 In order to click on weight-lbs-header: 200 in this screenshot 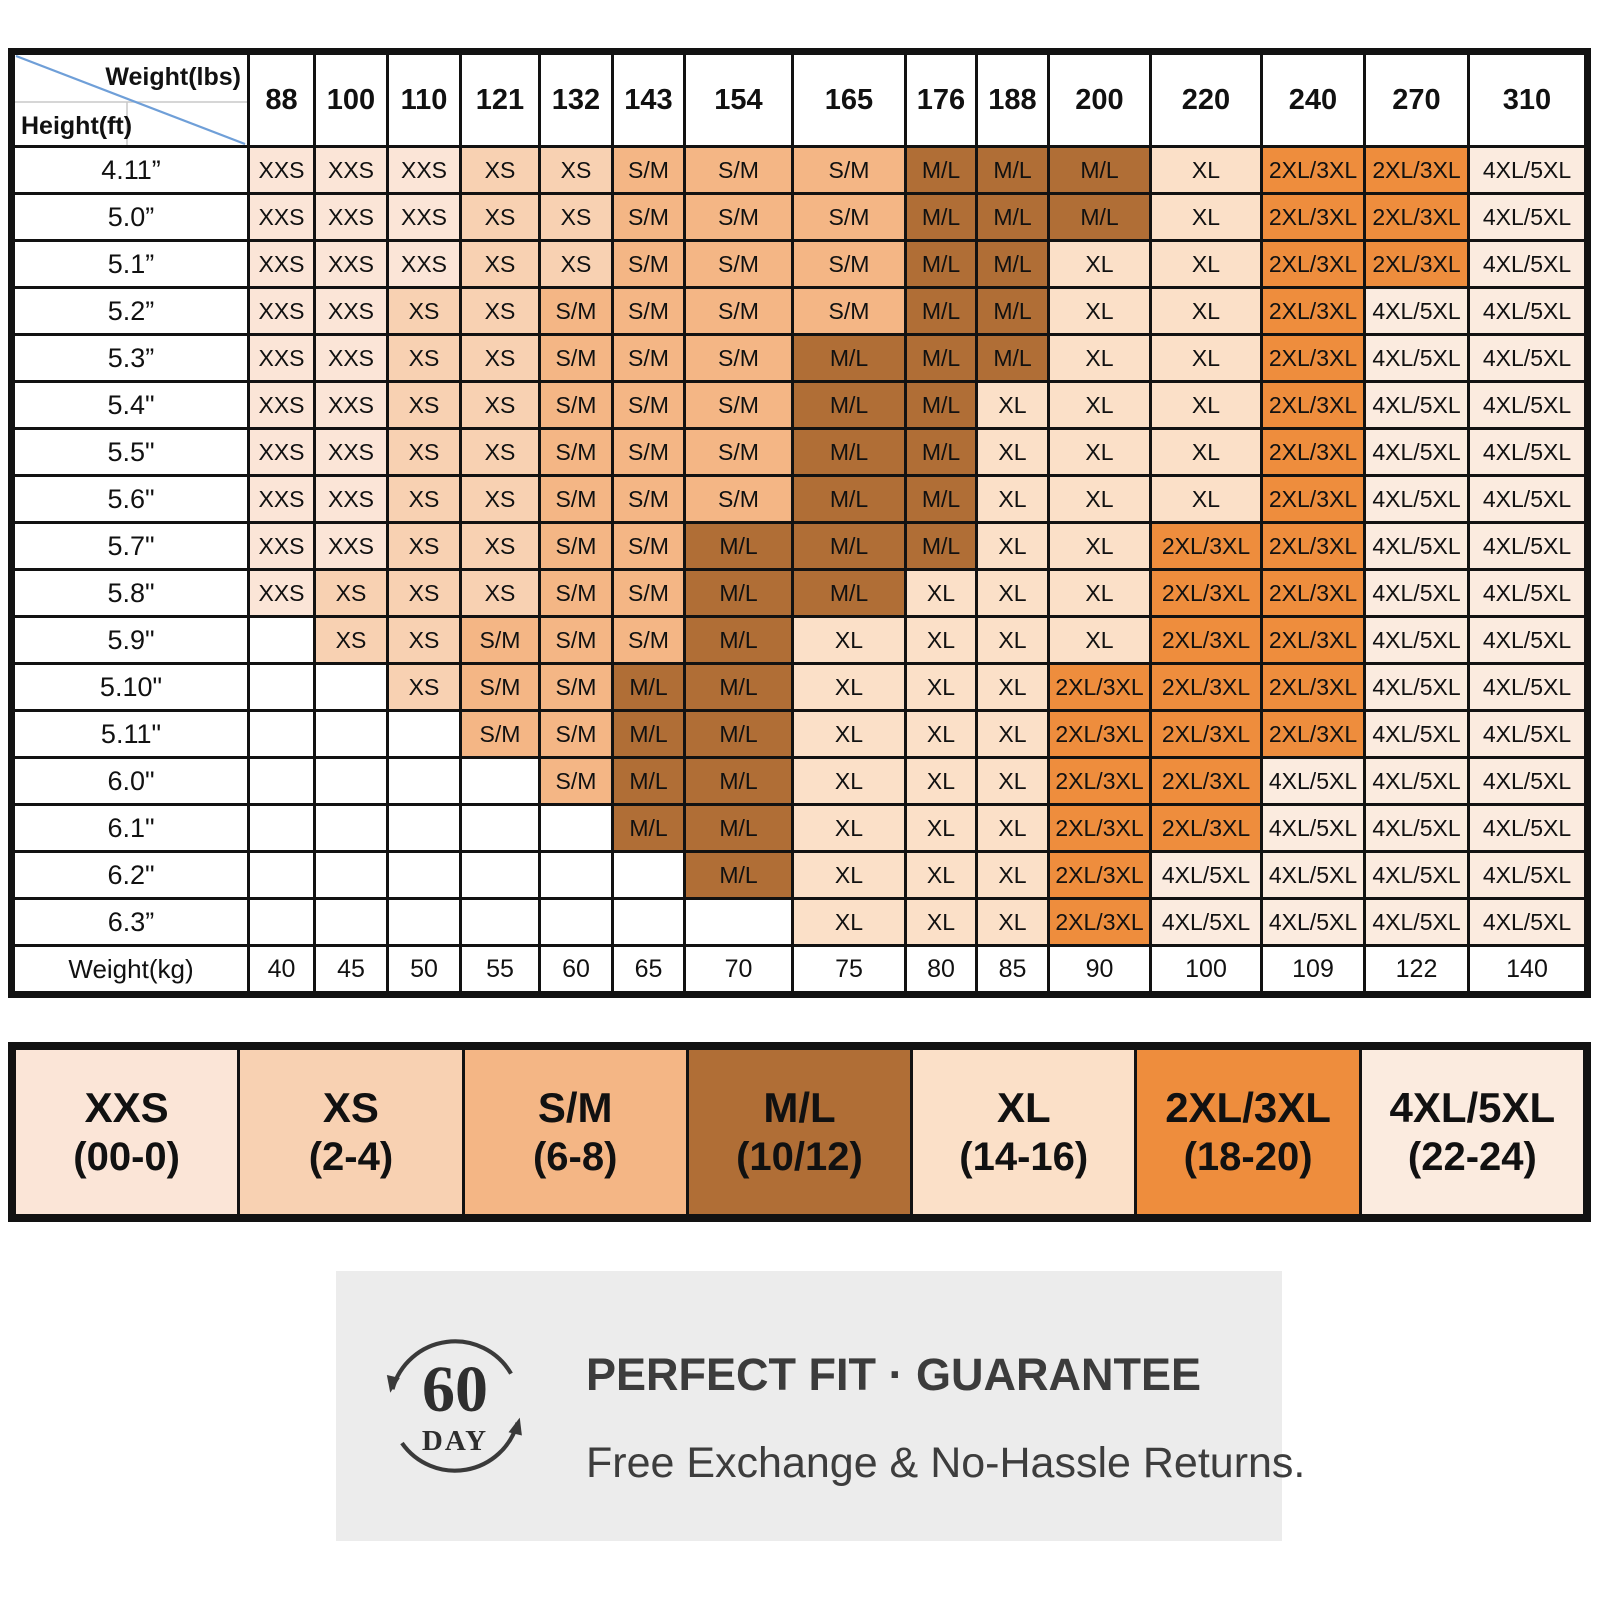, I will do `click(1099, 100)`.